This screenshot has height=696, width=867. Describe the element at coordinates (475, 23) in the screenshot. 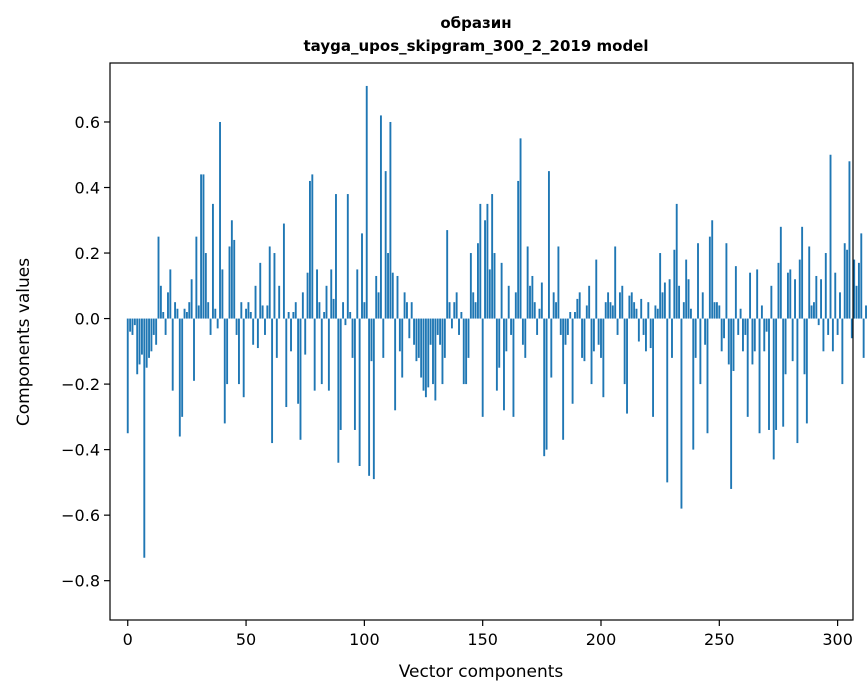

I see `chart-title: образин` at that location.